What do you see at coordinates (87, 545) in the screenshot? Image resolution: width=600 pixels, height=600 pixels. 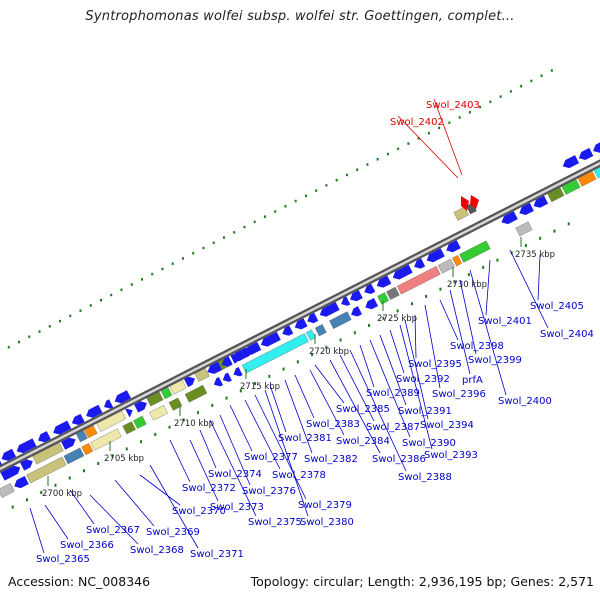 I see `gene-label-swol-2366: Swol_2366` at bounding box center [87, 545].